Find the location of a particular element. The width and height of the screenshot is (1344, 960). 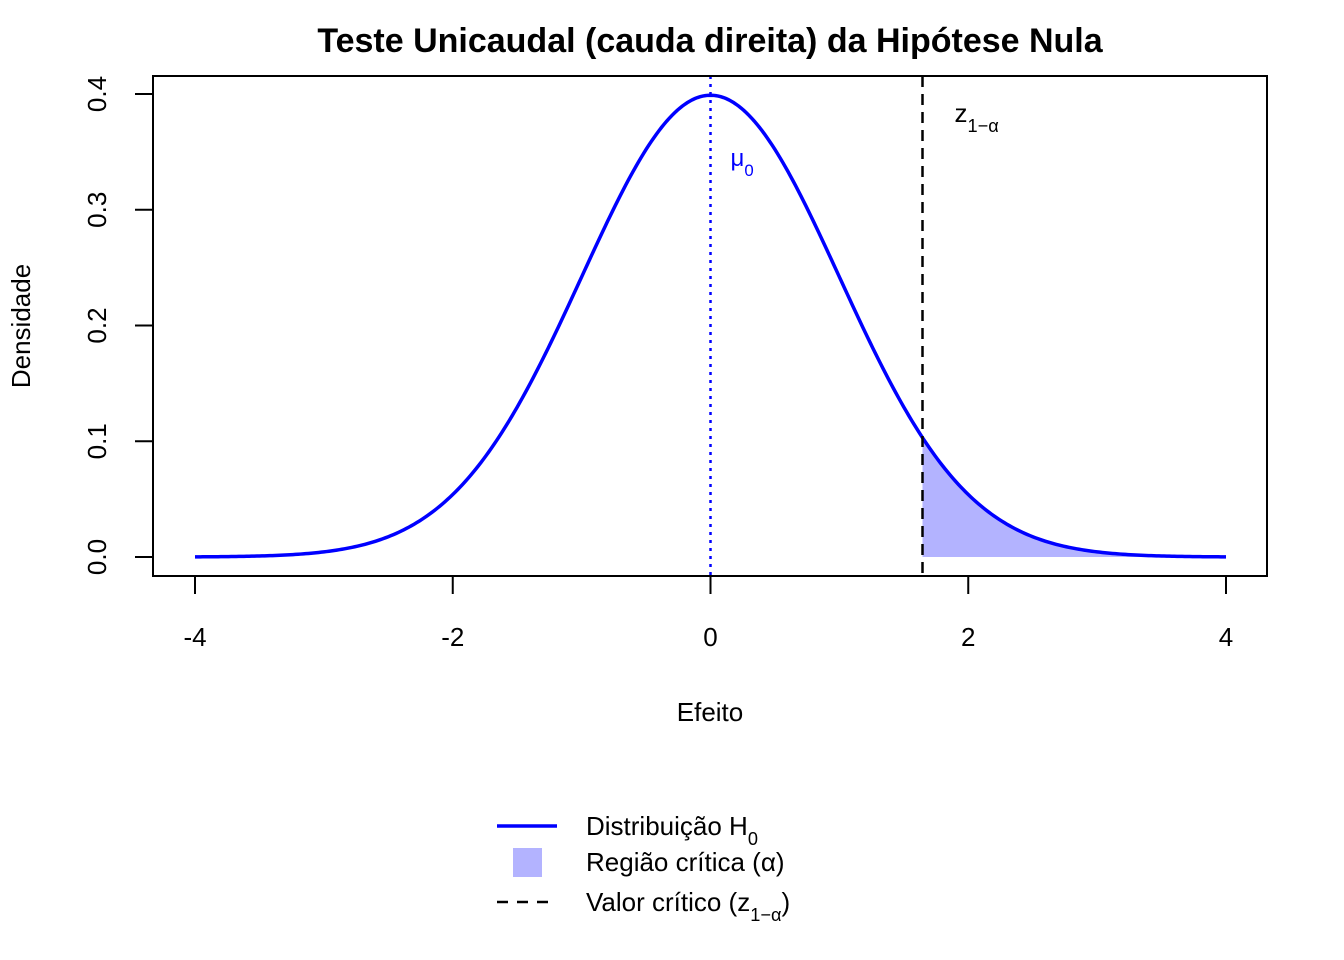

y-tick-label: 0.1 is located at coordinates (97, 441).